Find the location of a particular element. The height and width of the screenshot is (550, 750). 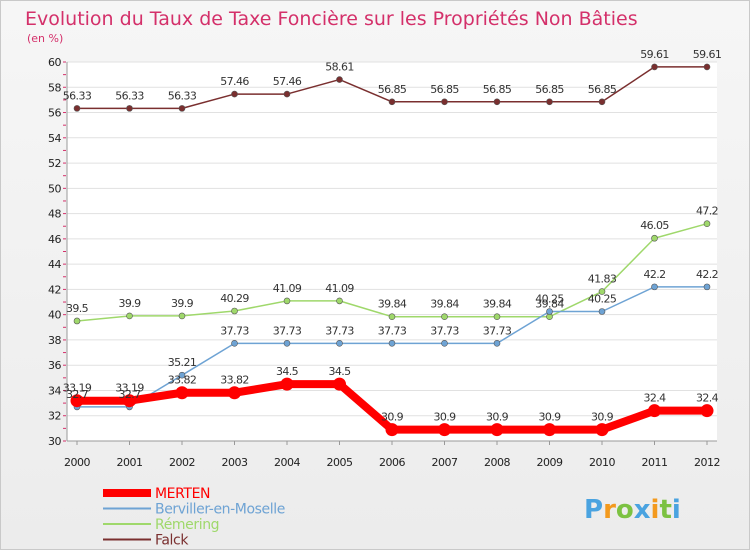

y-tick-label: 40 is located at coordinates (54, 315).